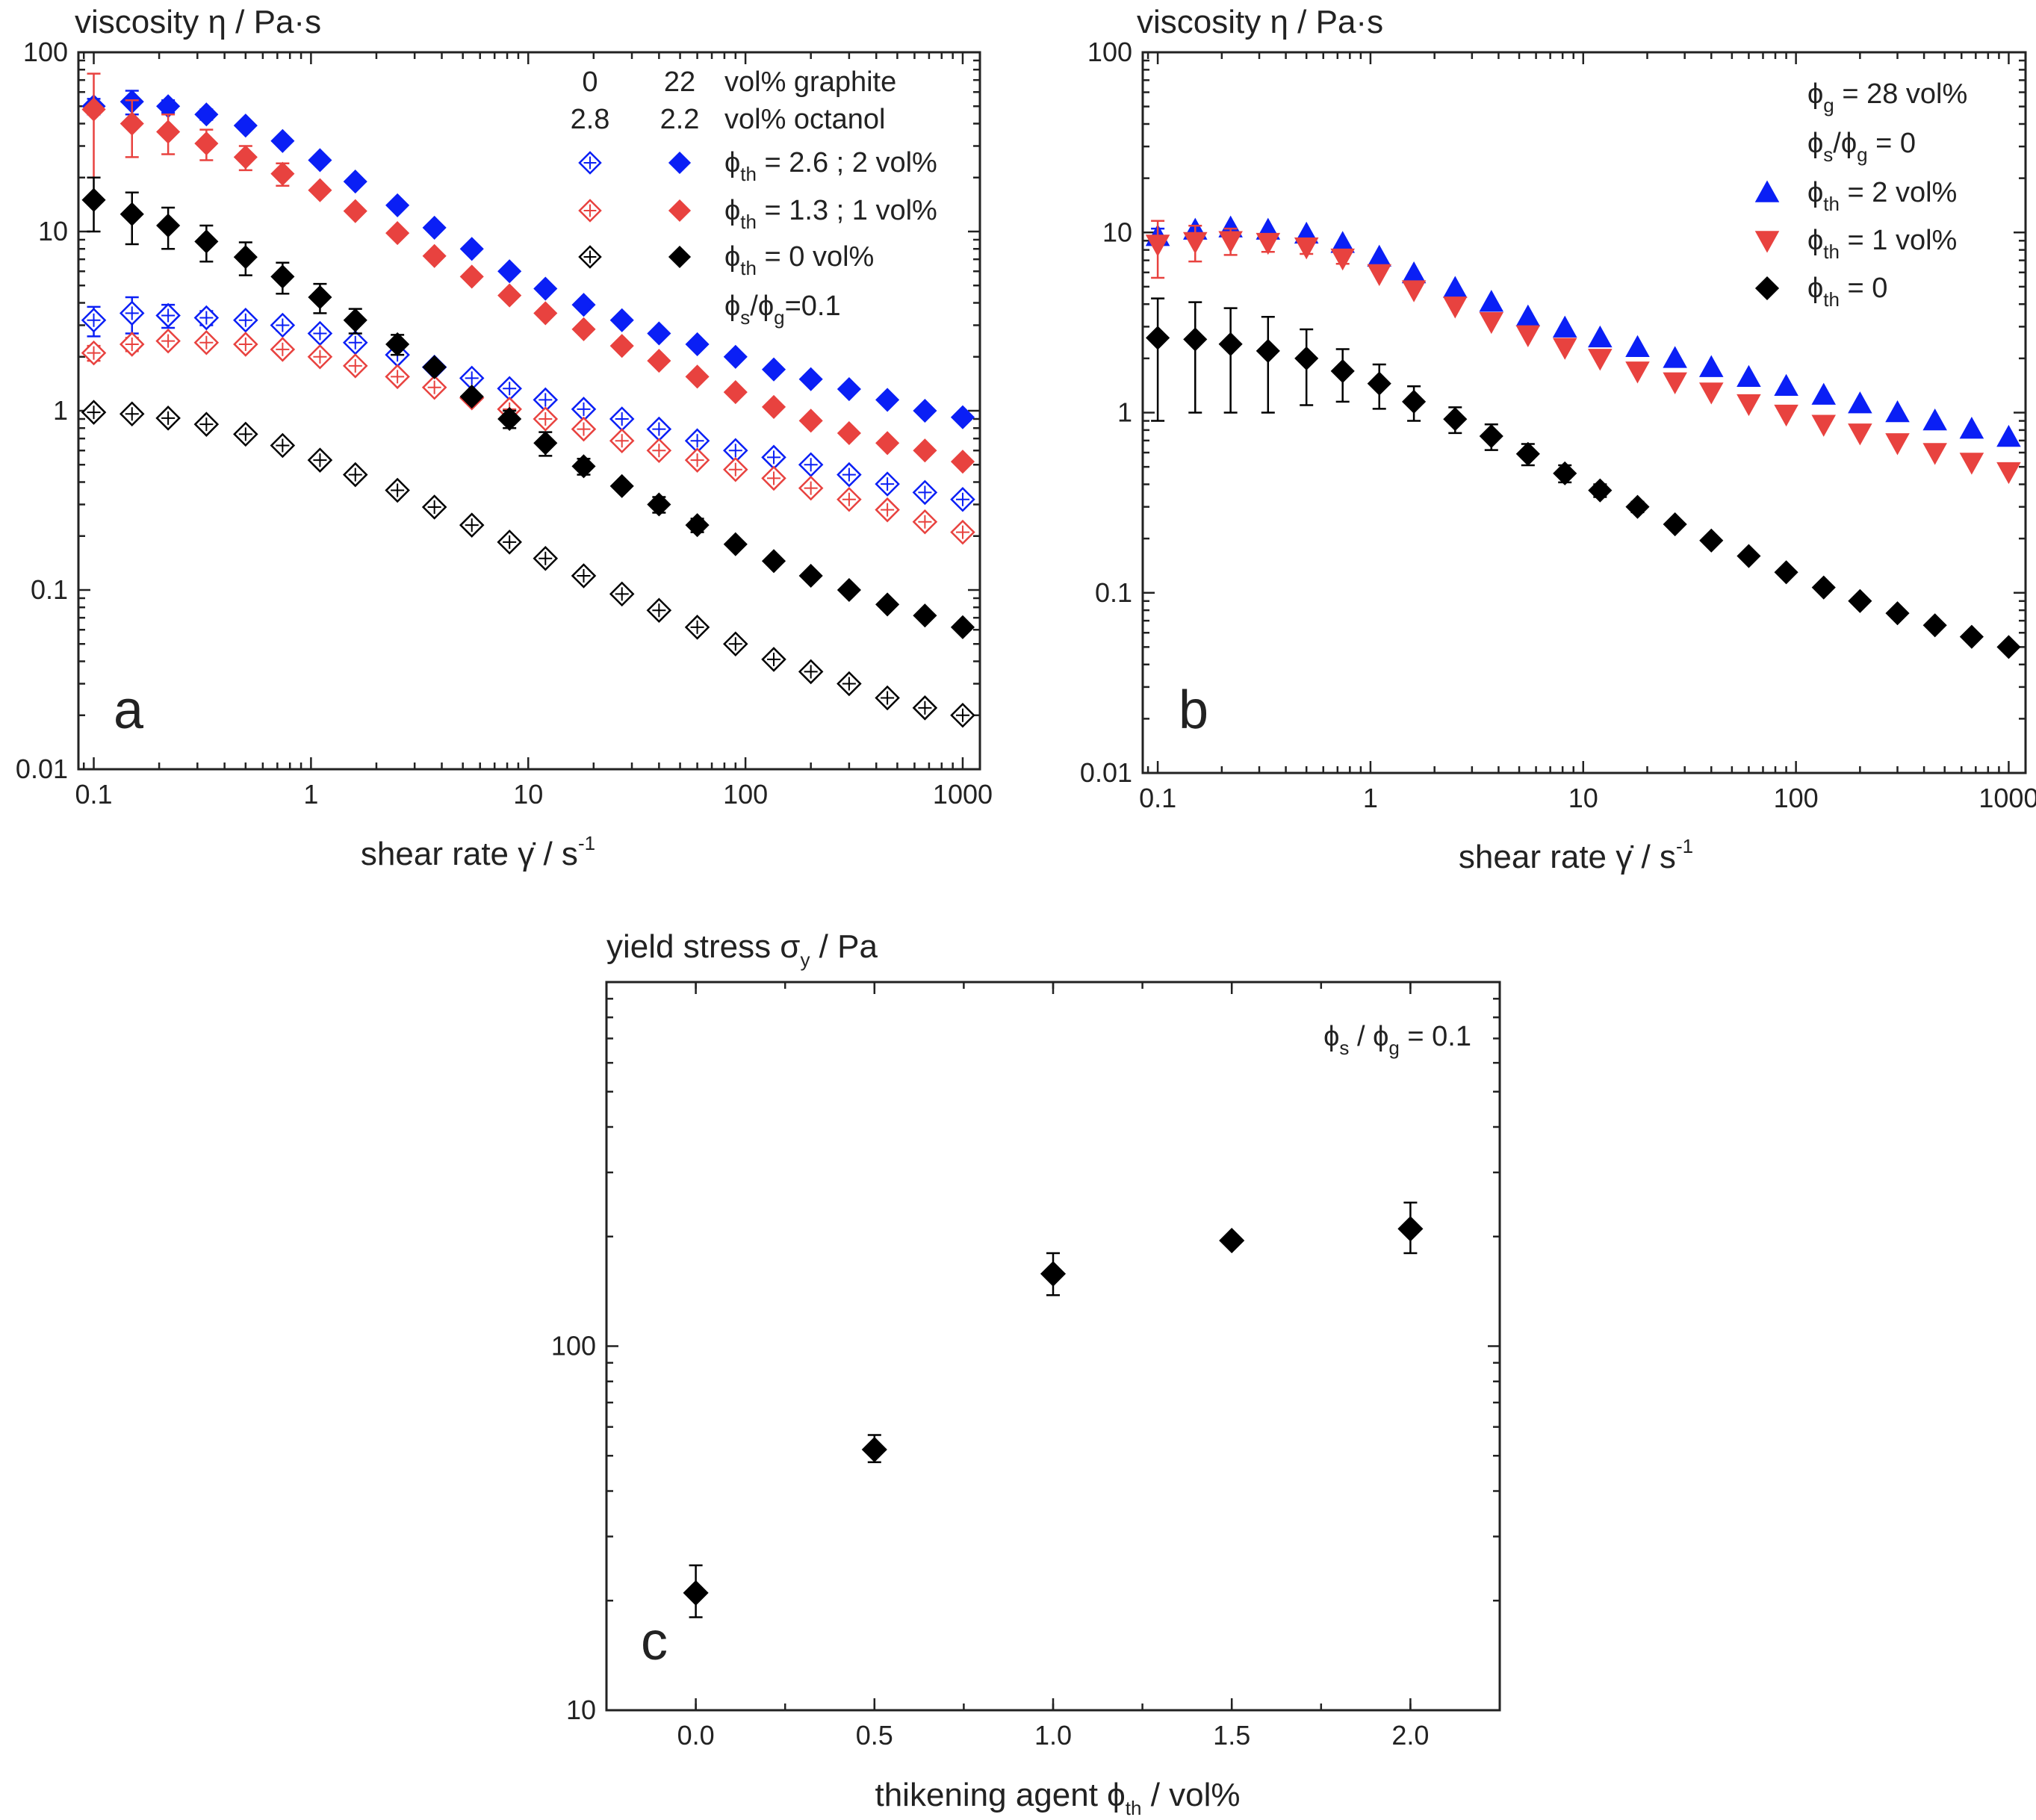  Describe the element at coordinates (799, 260) in the screenshot. I see `legend-entry-black-text: ϕth = 0 vol%` at that location.